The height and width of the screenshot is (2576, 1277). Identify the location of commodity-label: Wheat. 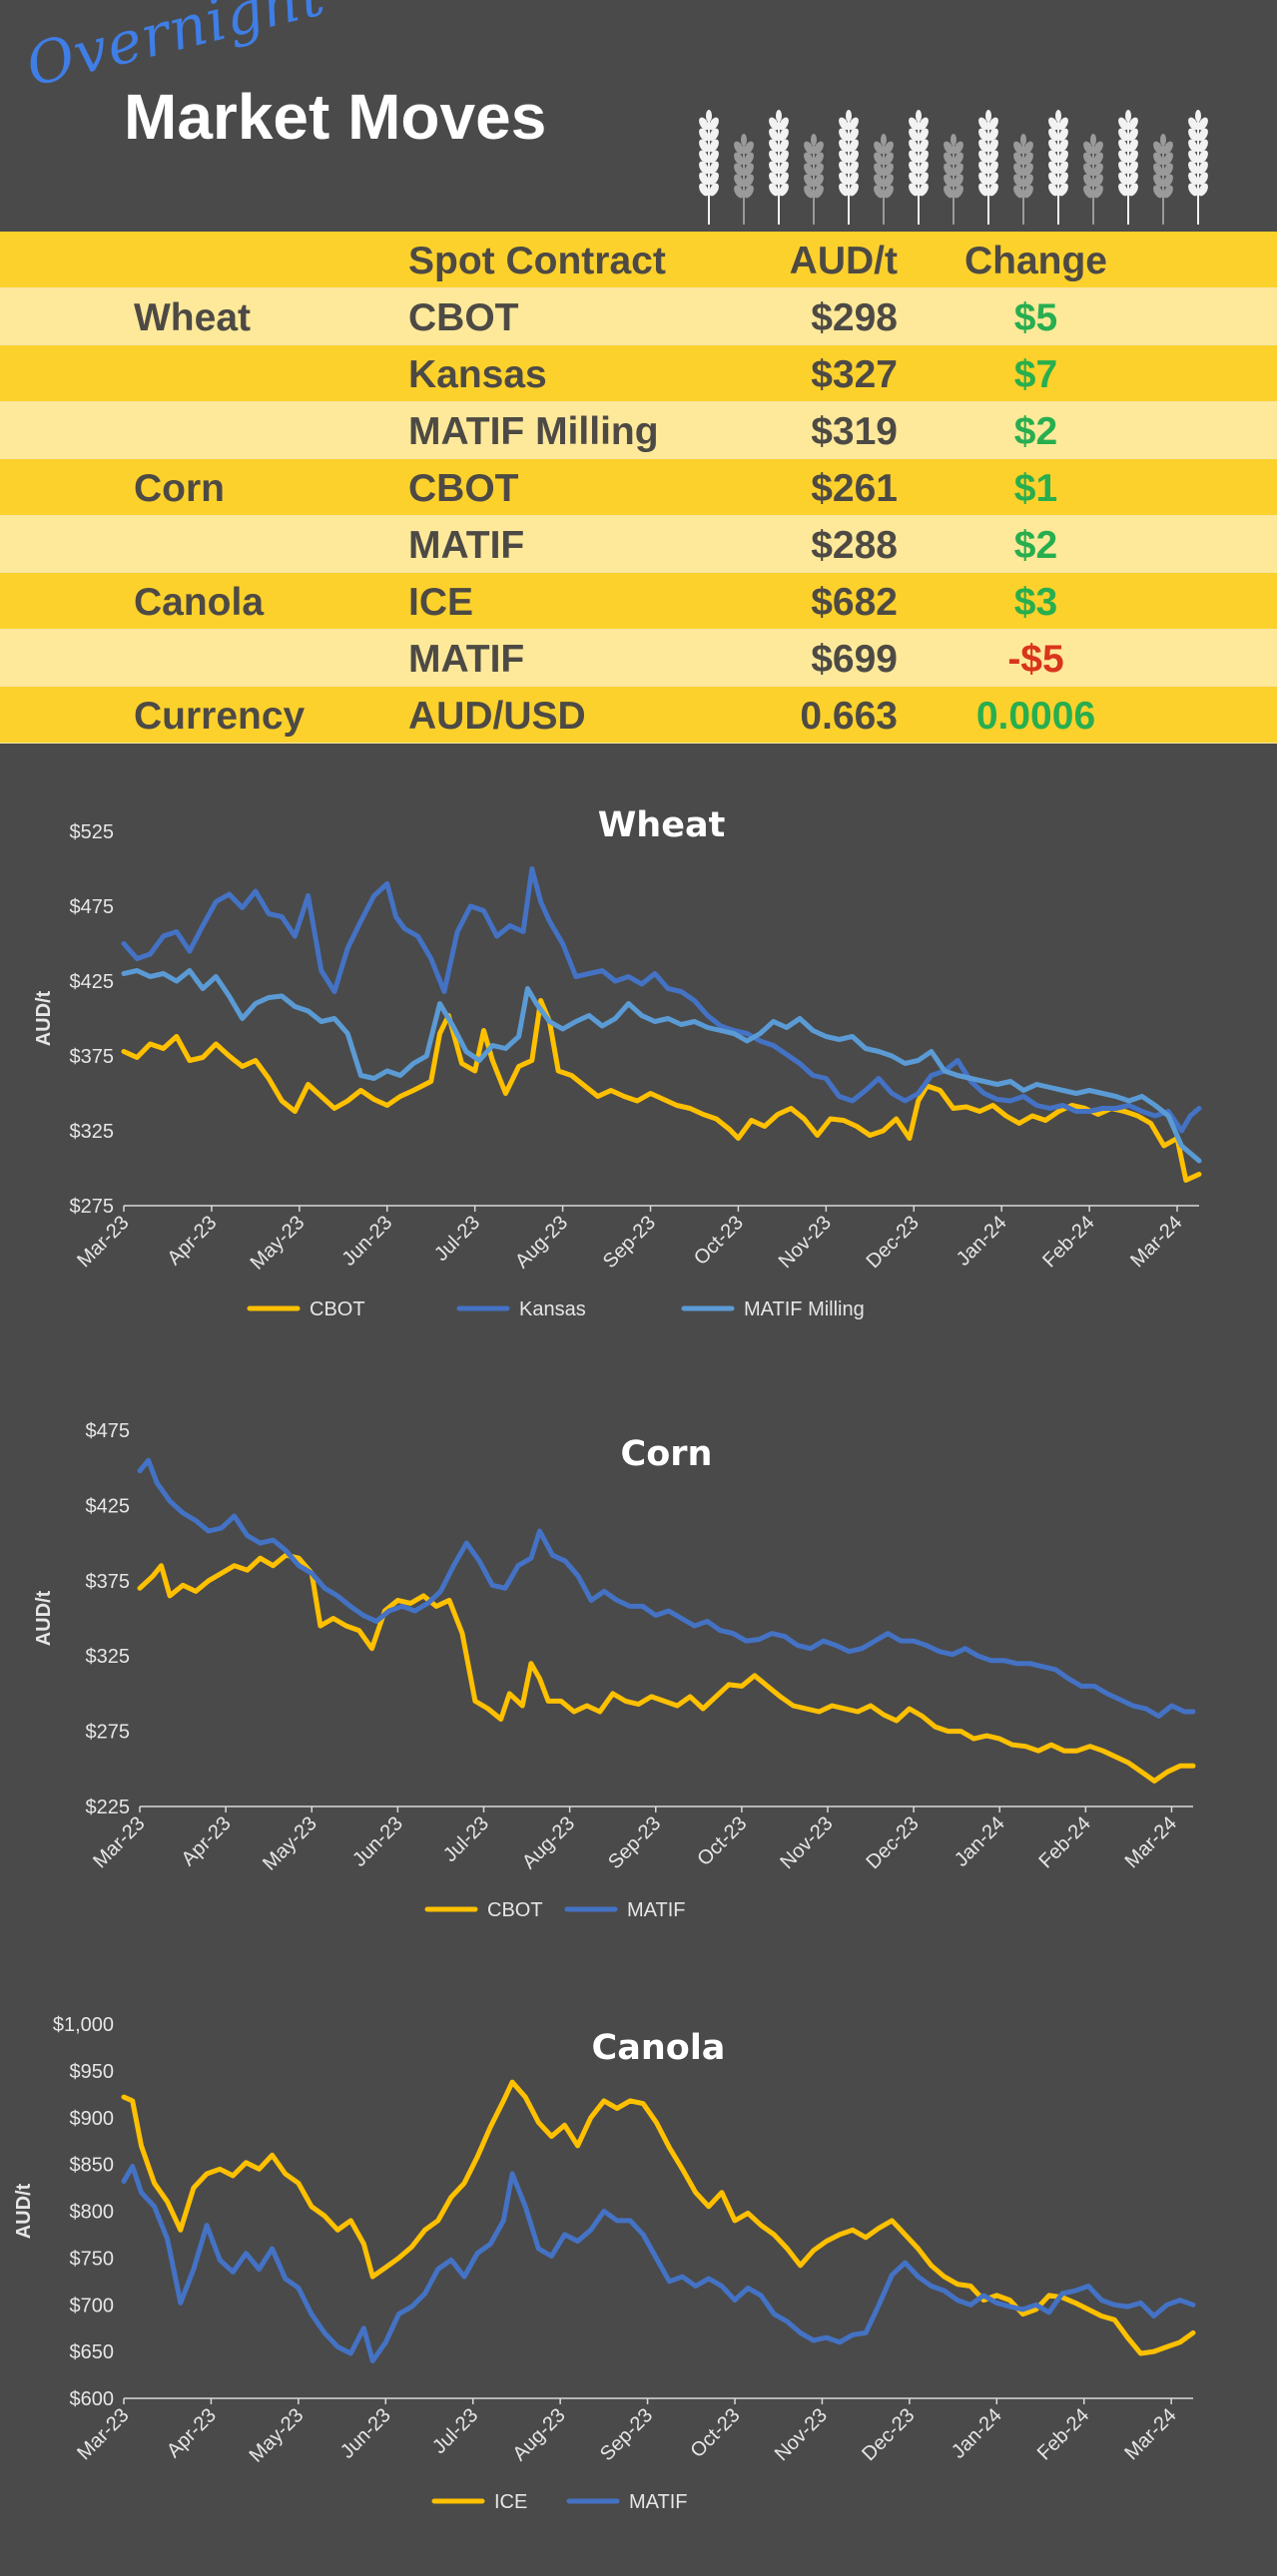
(193, 318).